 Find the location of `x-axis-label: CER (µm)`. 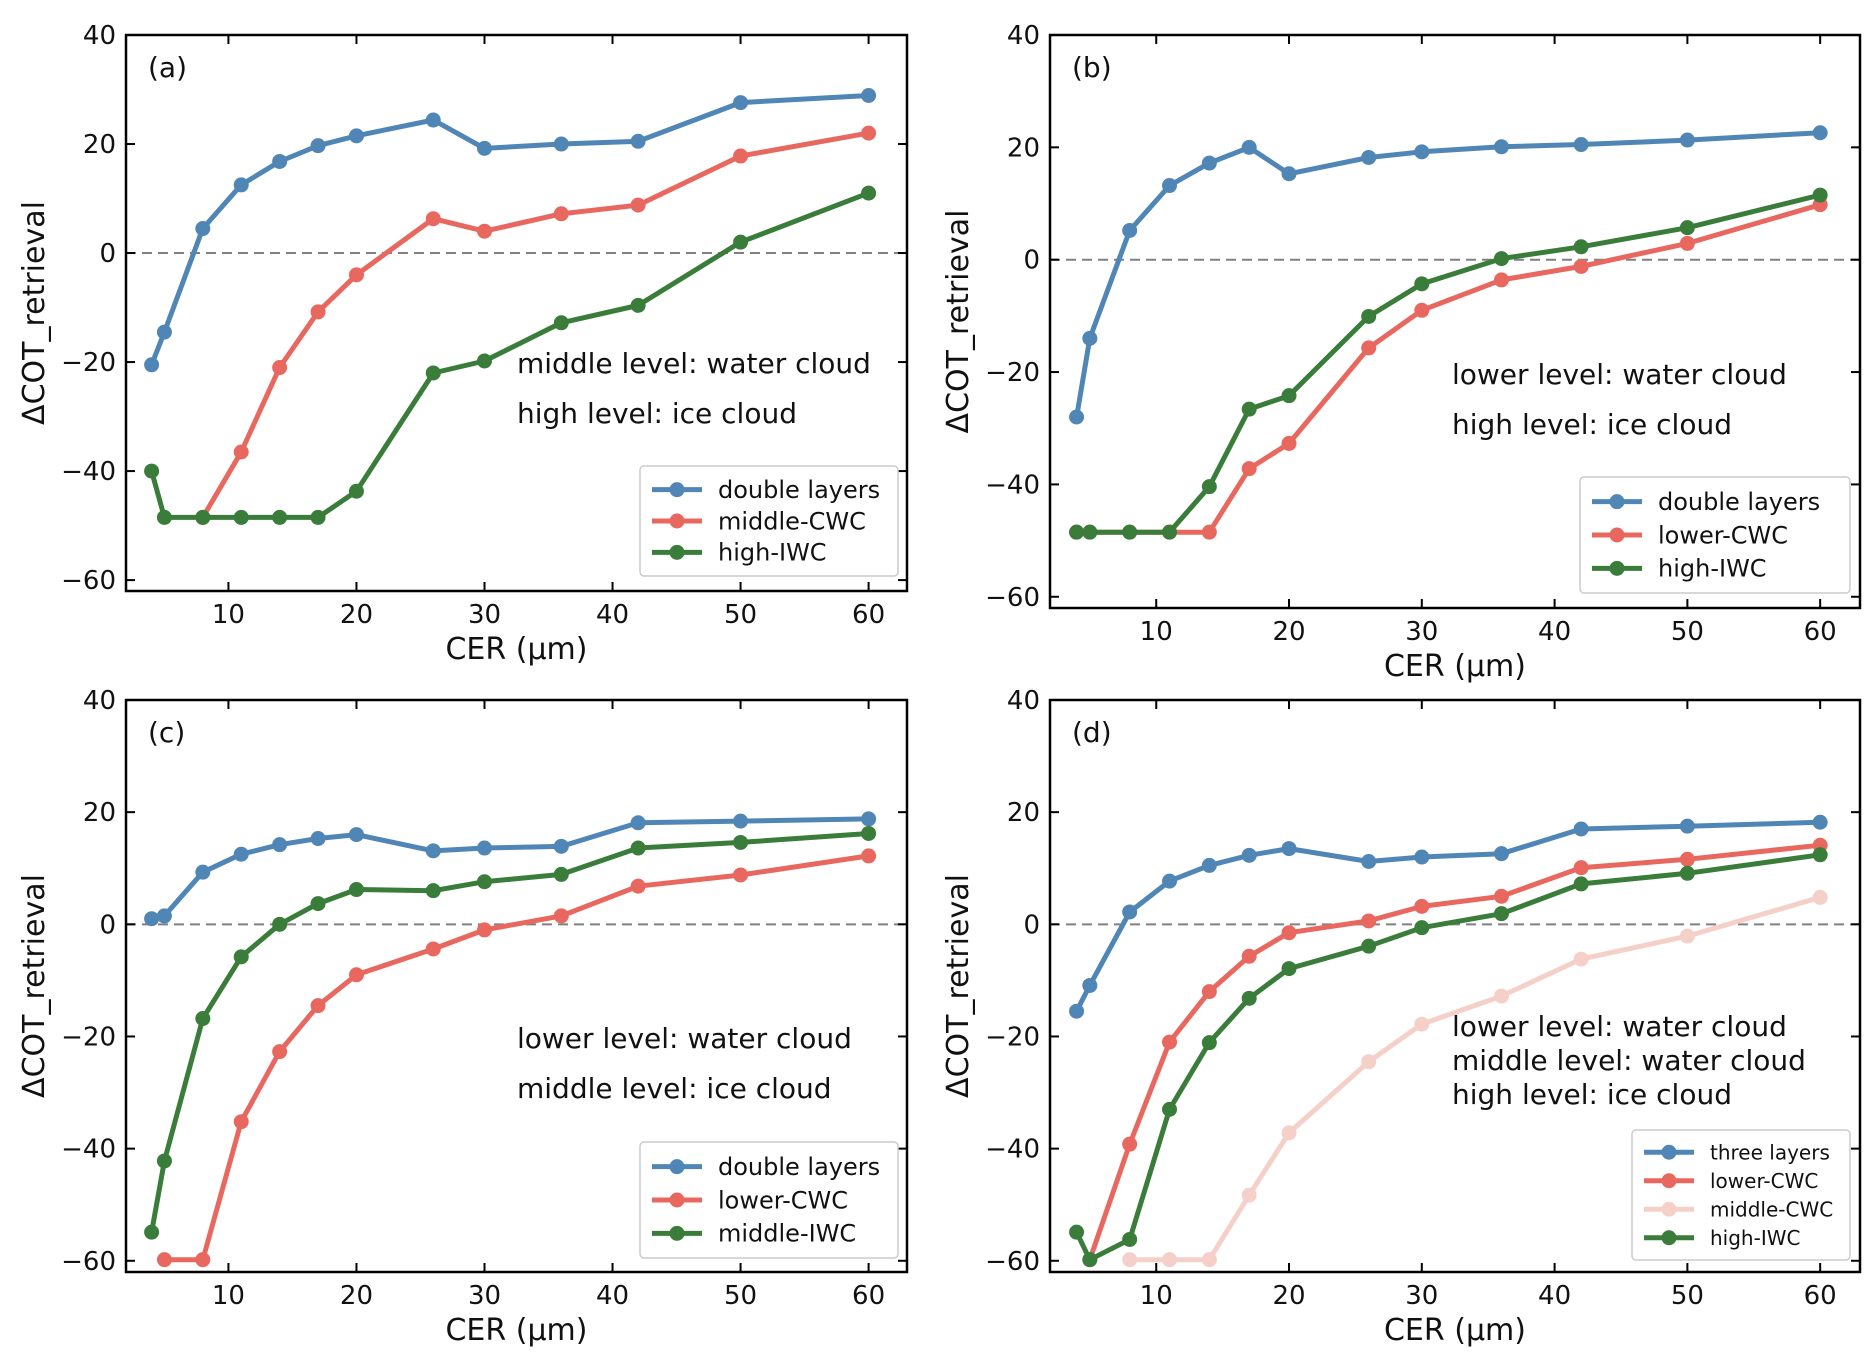

x-axis-label: CER (µm) is located at coordinates (1455, 666).